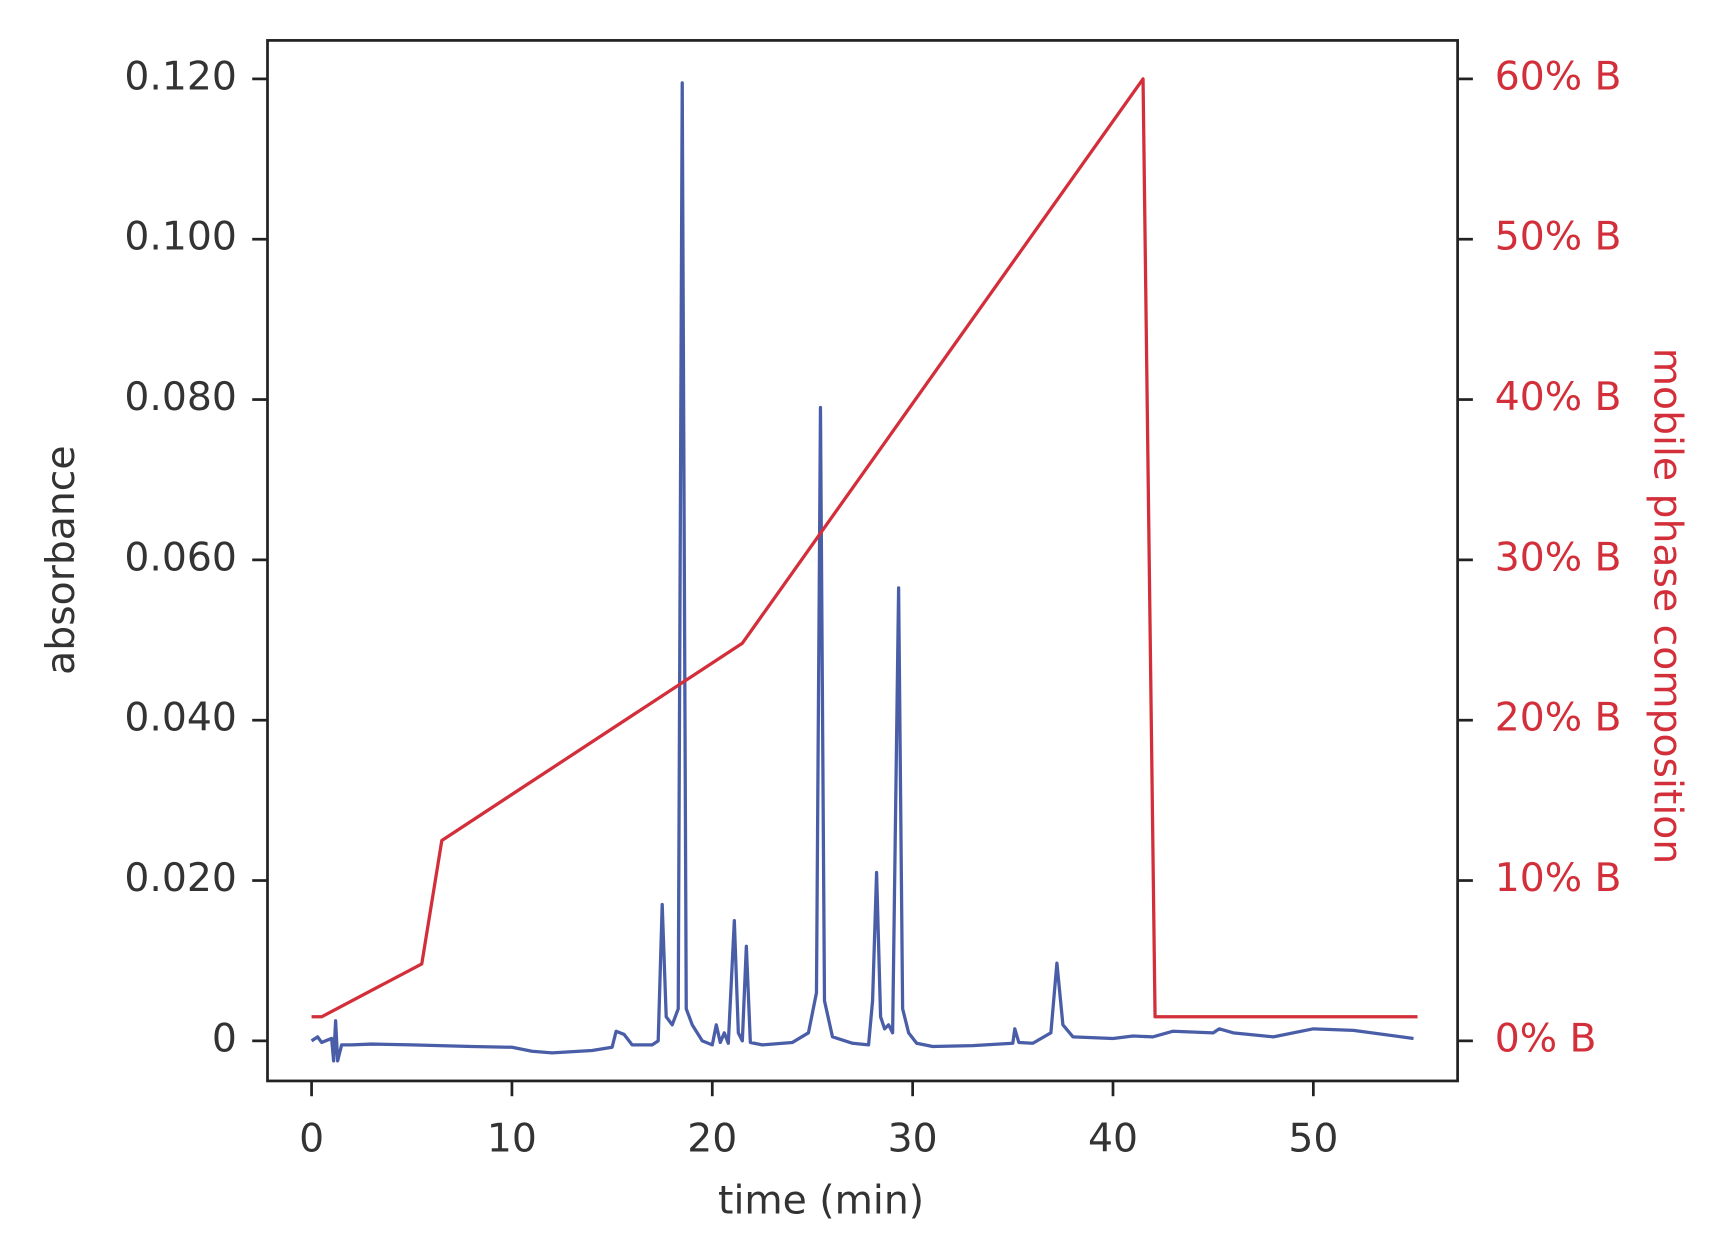 This screenshot has width=1712, height=1248. What do you see at coordinates (311, 1138) in the screenshot?
I see `x-tick-label: 0` at bounding box center [311, 1138].